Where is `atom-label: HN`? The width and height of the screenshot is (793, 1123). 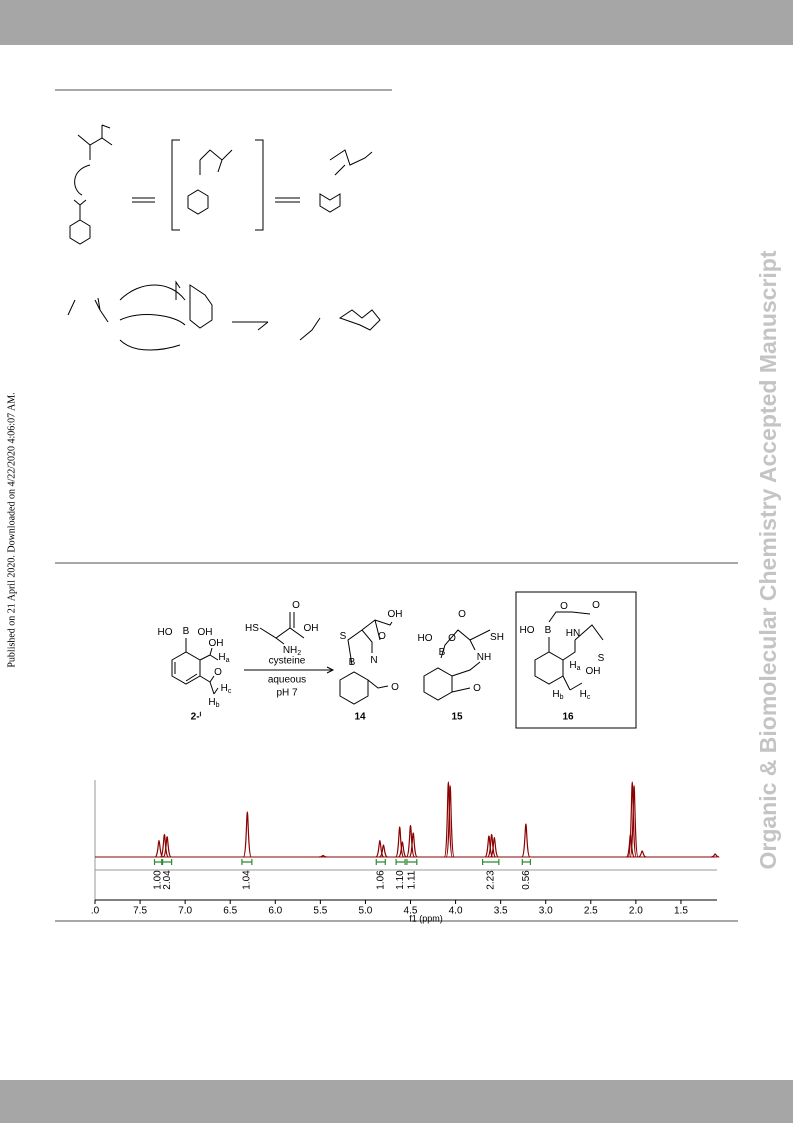 atom-label: HN is located at coordinates (573, 633).